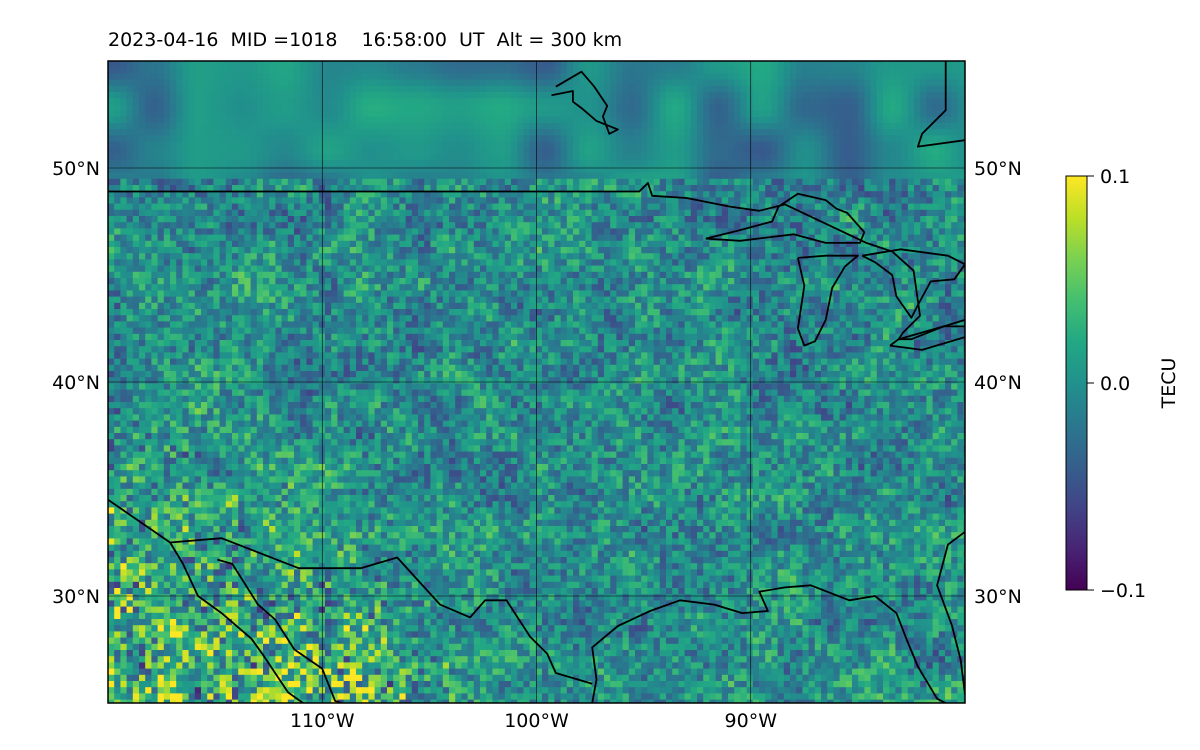 The width and height of the screenshot is (1200, 750). I want to click on lon-labels: 110°W 100°W 90°W, so click(533, 721).